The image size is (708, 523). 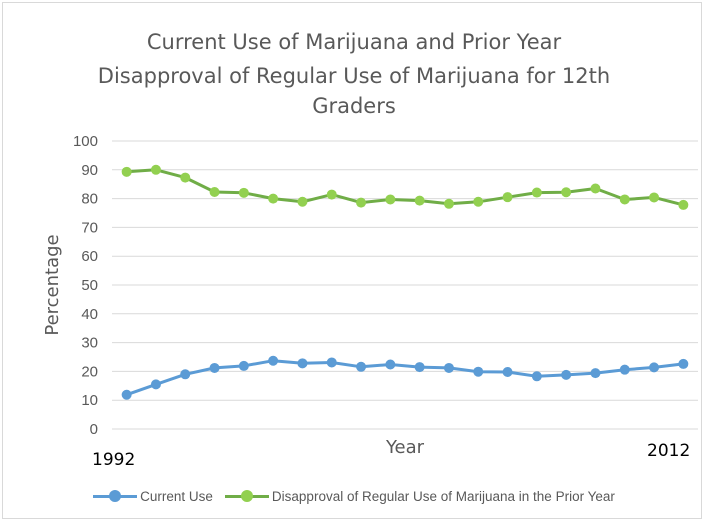 I want to click on y-tick-label: 50, so click(x=89, y=285).